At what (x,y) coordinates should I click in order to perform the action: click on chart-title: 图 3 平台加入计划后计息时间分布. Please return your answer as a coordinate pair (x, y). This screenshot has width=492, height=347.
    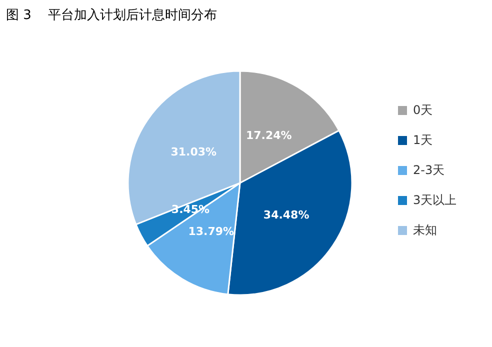
    Looking at the image, I should click on (111, 15).